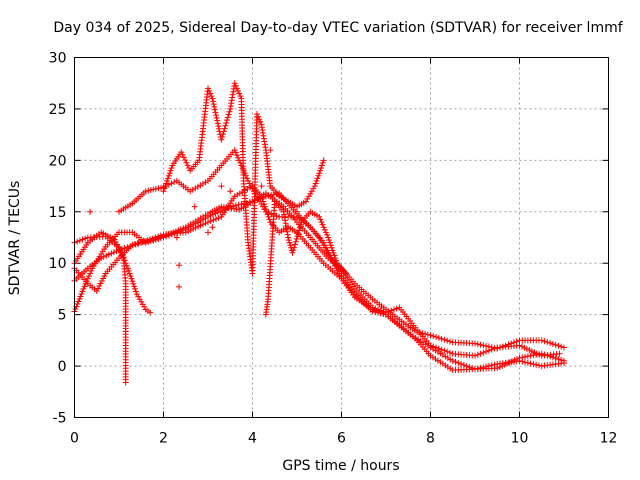 The image size is (640, 480). I want to click on x-tick-label: 12, so click(609, 439).